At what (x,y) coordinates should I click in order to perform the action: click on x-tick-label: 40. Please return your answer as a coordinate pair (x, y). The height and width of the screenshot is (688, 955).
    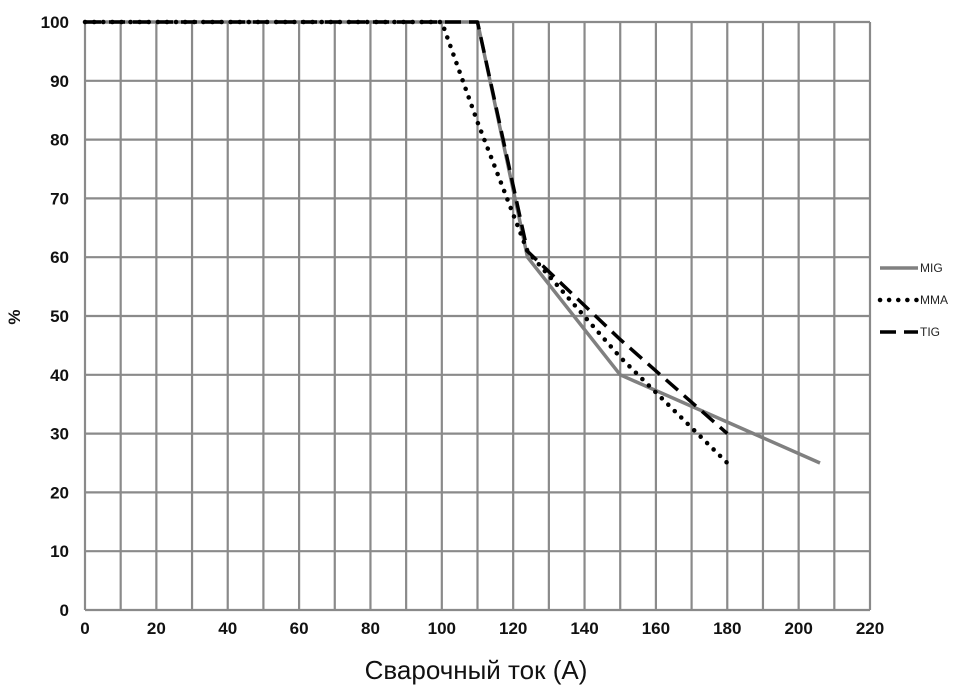
    Looking at the image, I should click on (227, 628).